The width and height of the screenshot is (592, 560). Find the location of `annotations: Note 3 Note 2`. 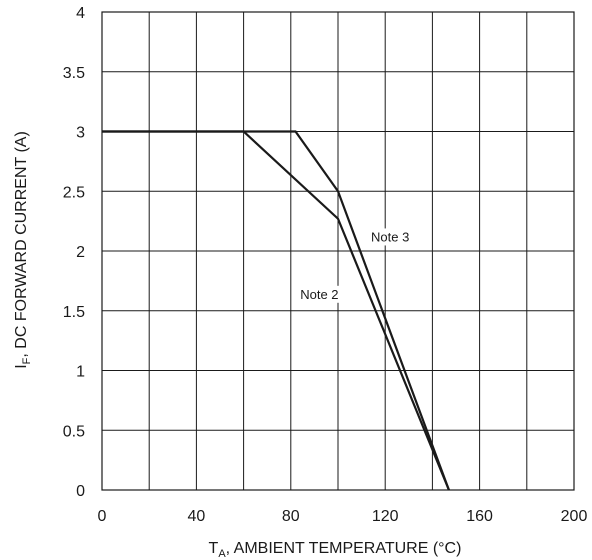

annotations: Note 3 Note 2 is located at coordinates (355, 265).